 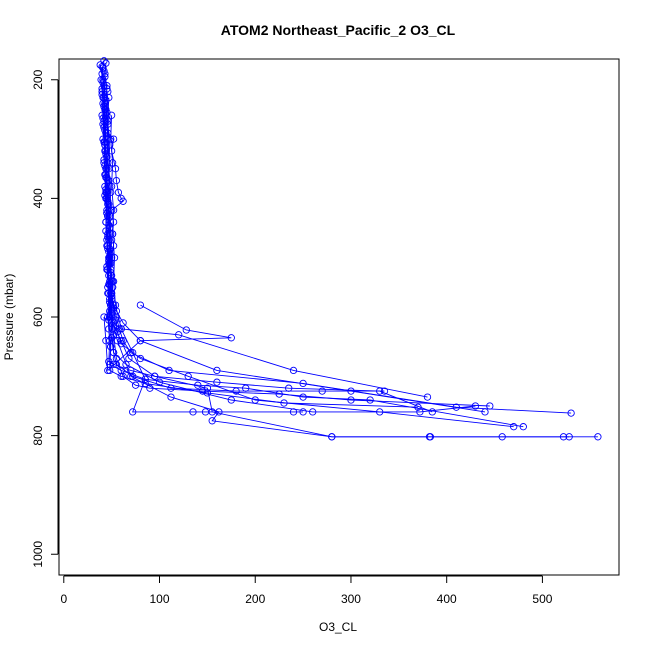 What do you see at coordinates (338, 30) in the screenshot?
I see `chart-title: ATOM2 Northeast_Pacific_2 O3_CL` at bounding box center [338, 30].